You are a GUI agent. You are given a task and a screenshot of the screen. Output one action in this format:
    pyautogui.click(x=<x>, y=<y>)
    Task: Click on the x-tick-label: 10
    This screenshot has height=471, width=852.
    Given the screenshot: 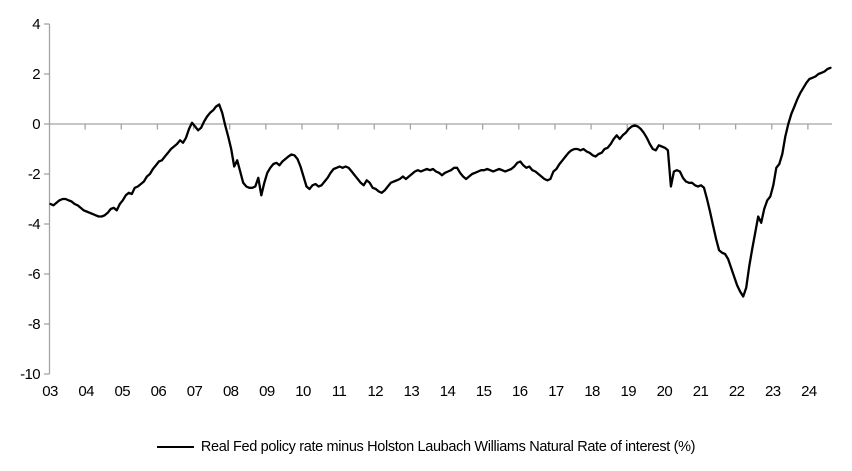 What is the action you would take?
    pyautogui.click(x=303, y=391)
    